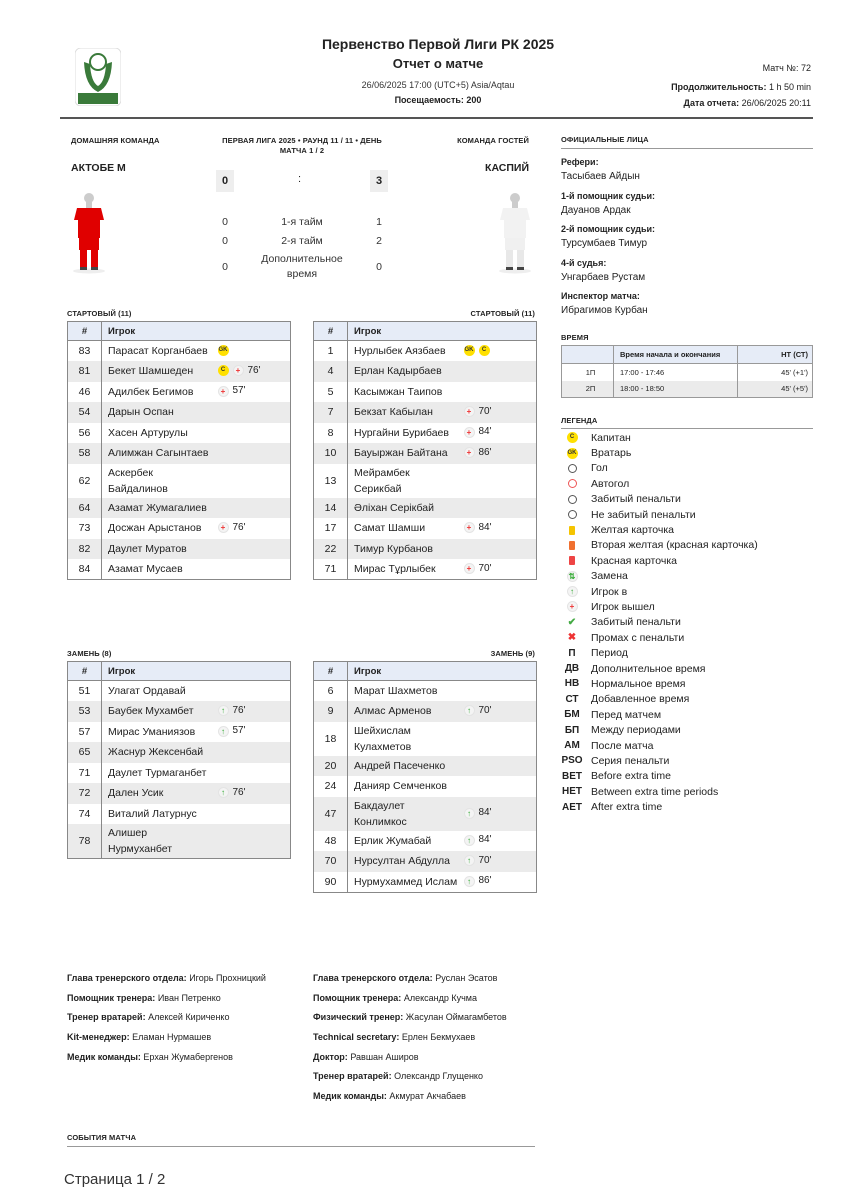 The height and width of the screenshot is (1200, 848). What do you see at coordinates (655, 791) in the screenshot?
I see `legend-label: Between extra time periods` at bounding box center [655, 791].